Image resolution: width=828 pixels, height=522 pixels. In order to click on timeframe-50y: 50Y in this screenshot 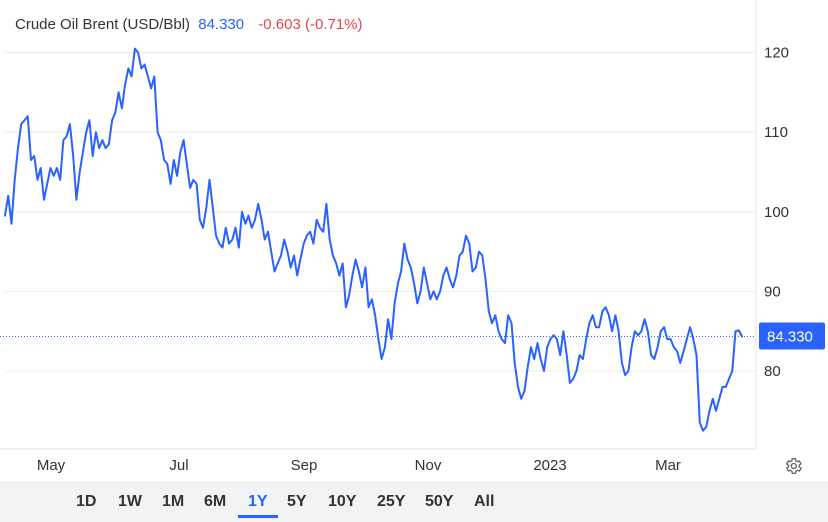, I will do `click(439, 501)`.